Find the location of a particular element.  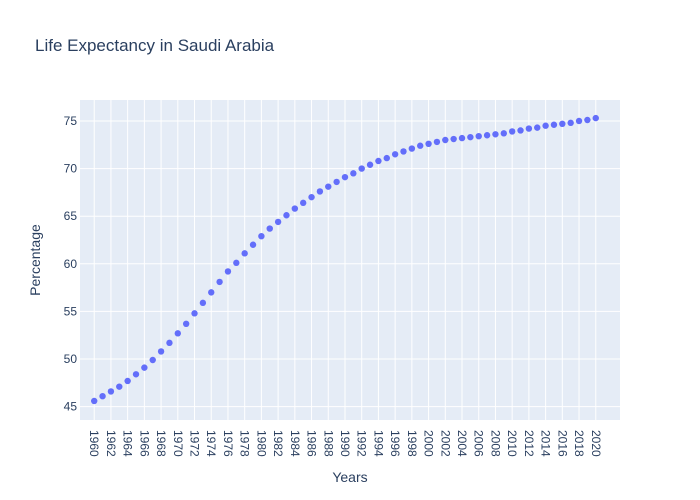

y-tick-label: 60 is located at coordinates (71, 264).